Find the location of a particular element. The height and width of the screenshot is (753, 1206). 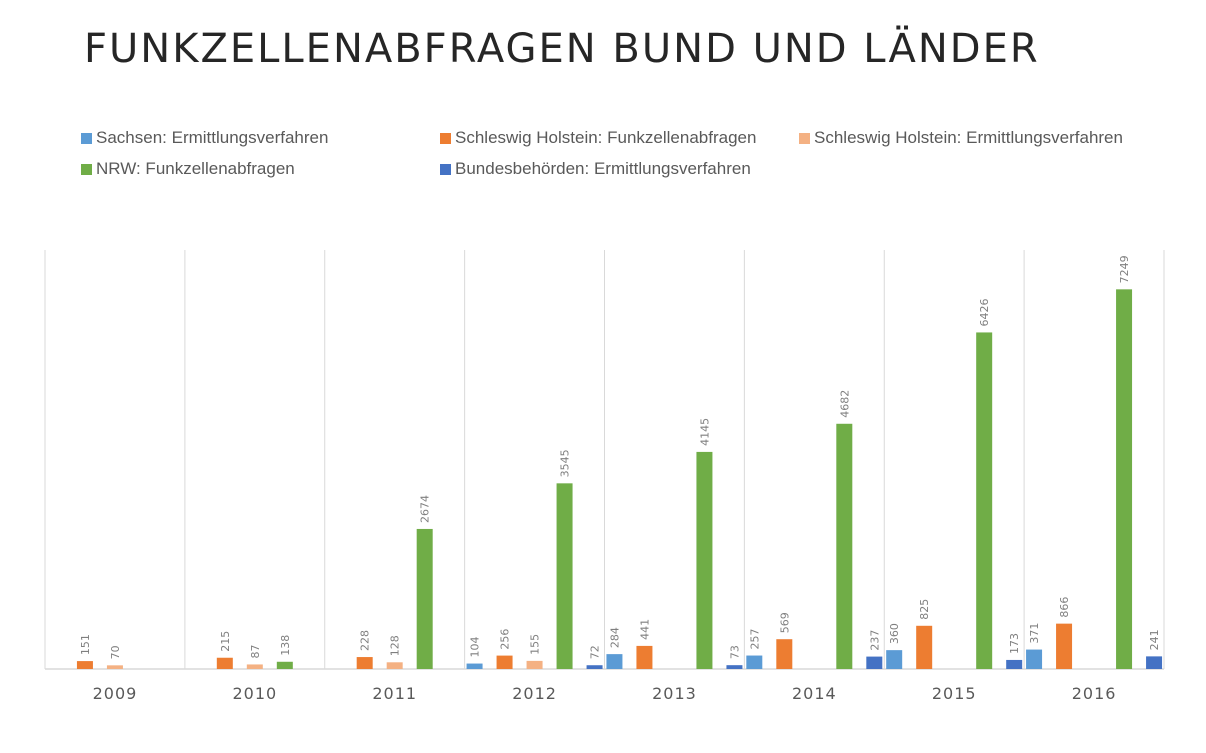

legend-item: Schleswig Holstein: Ermittlungsverfahren is located at coordinates (961, 138).